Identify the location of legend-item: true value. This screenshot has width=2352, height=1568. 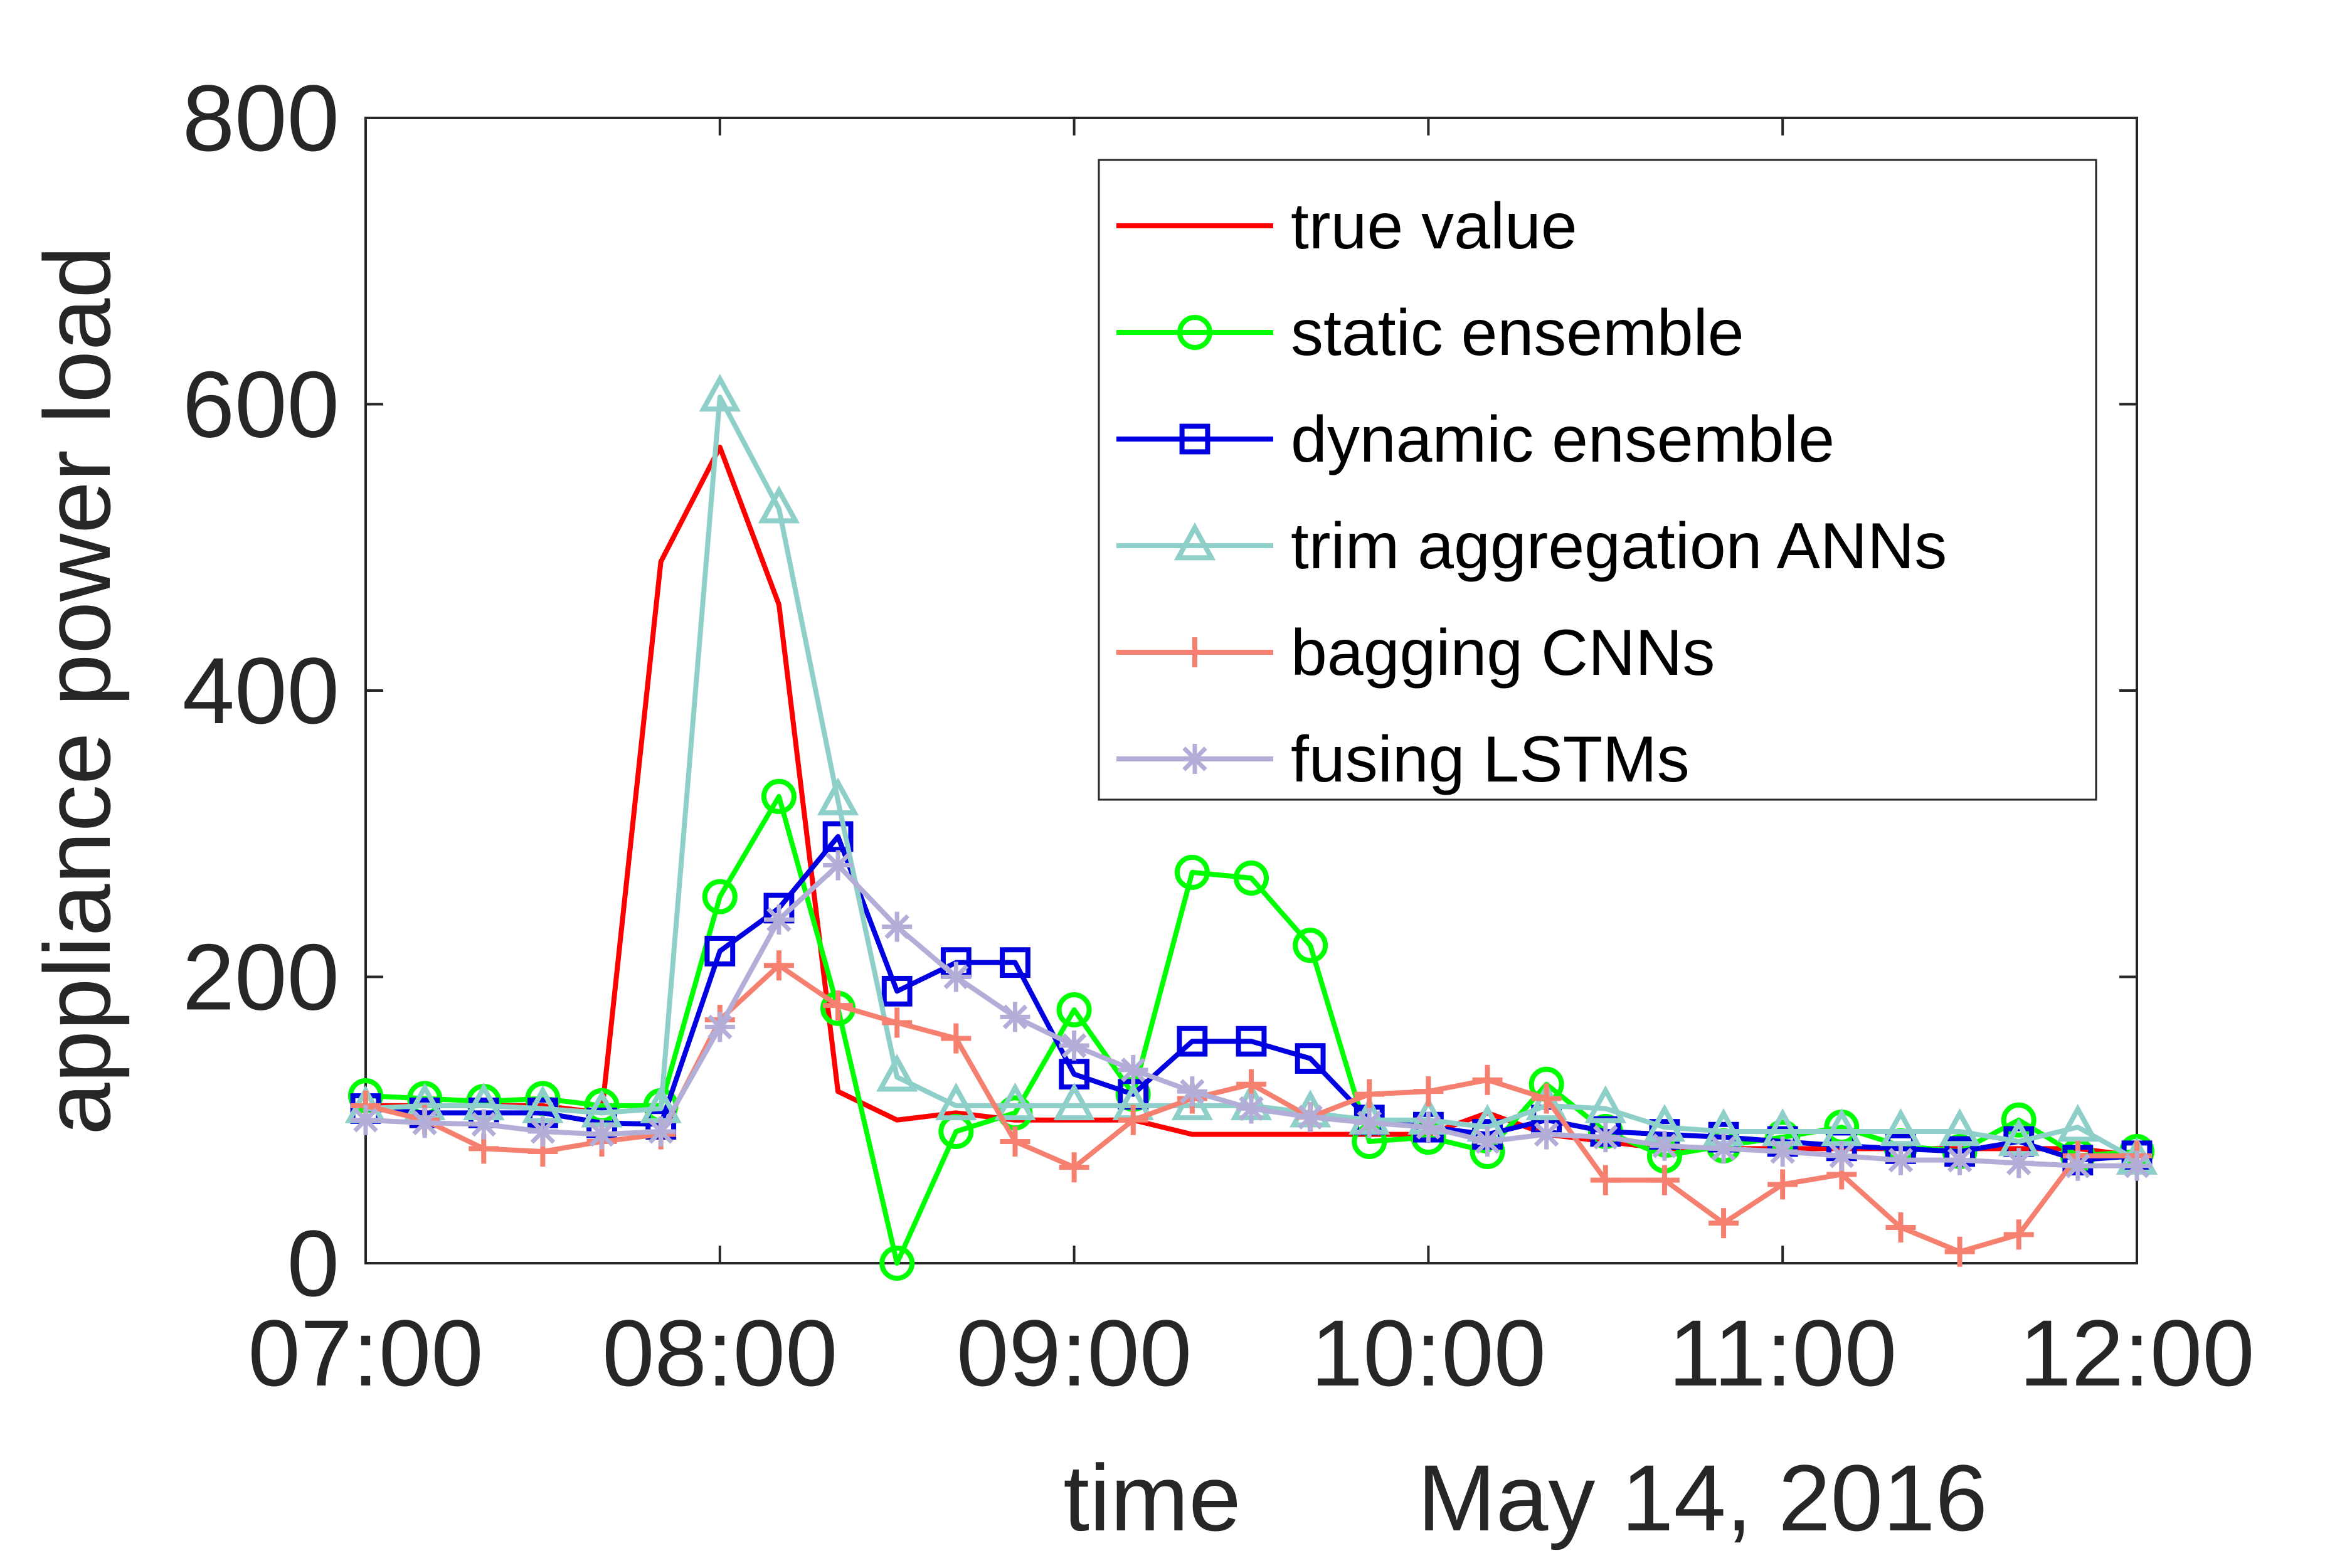
(1346, 227).